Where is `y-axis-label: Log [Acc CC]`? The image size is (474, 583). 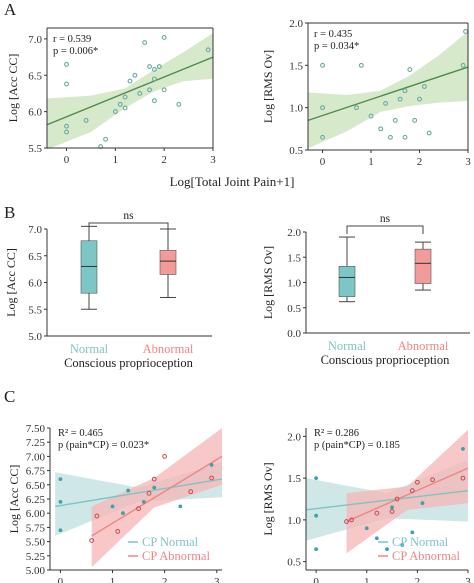 y-axis-label: Log [Acc CC] is located at coordinates (13, 88).